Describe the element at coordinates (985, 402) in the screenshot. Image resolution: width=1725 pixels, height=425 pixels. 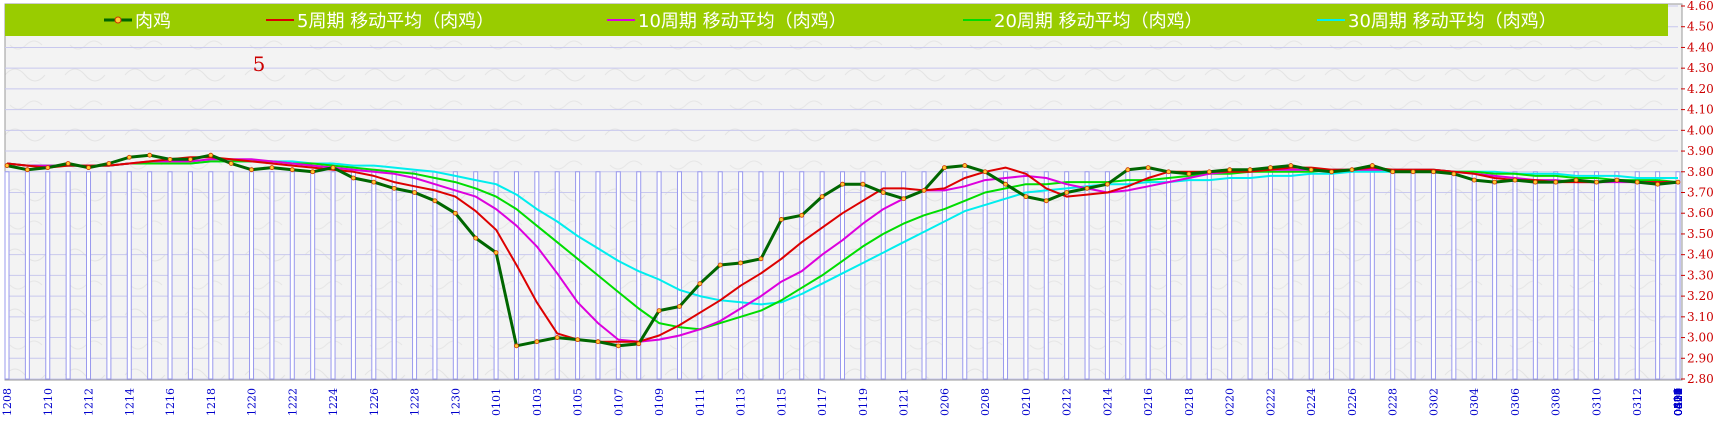
I see `x-tick-label-24: 0208` at that location.